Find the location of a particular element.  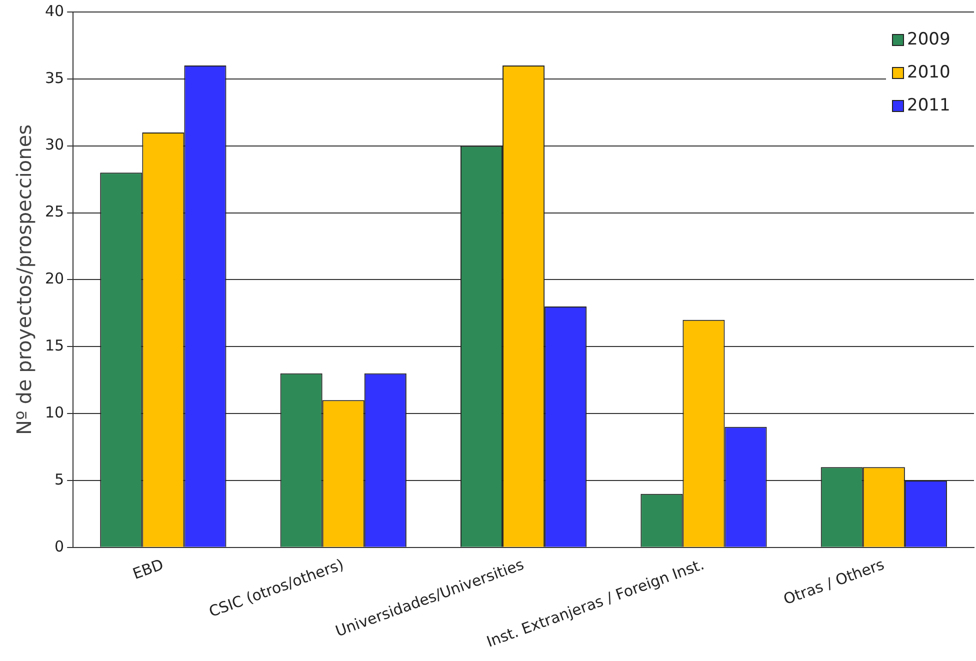

y-tick-label: 40 is located at coordinates (54, 11).